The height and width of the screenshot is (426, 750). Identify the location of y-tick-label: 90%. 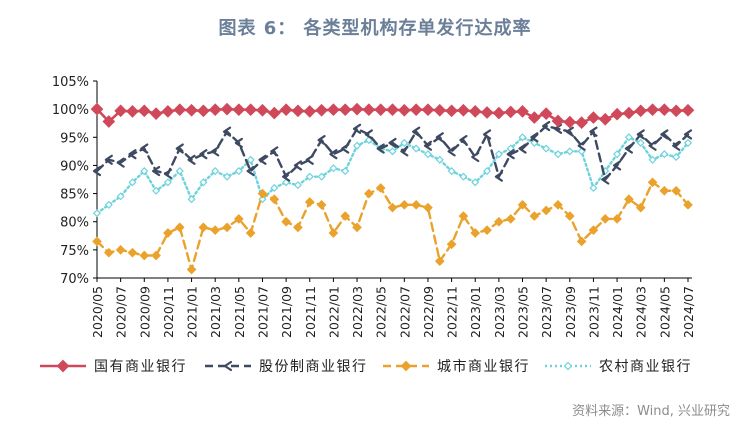
(74, 166).